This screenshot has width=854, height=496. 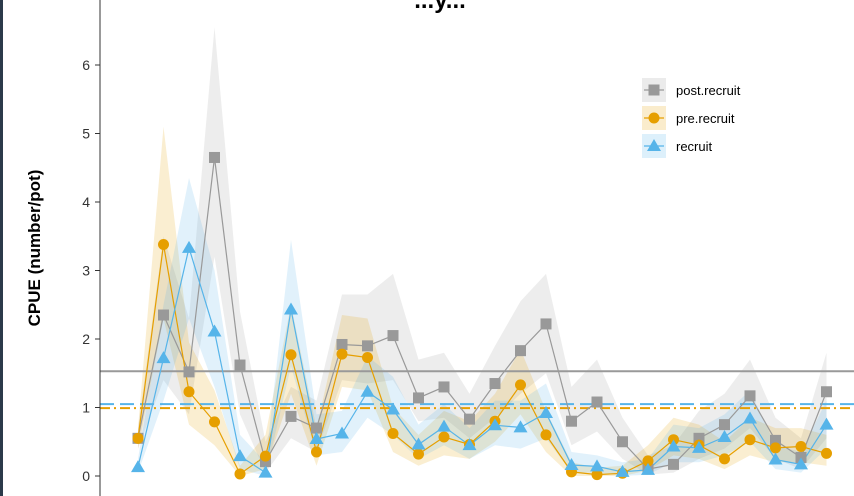 I want to click on y-tick-label: 2, so click(x=86, y=339).